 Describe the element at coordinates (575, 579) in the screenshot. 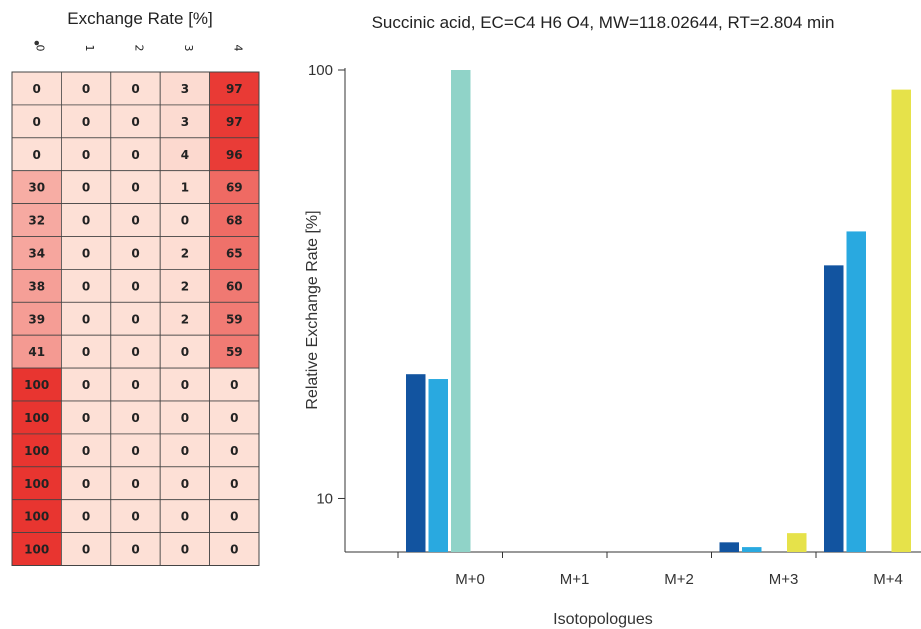

I see `x-tick-label: M+1` at that location.